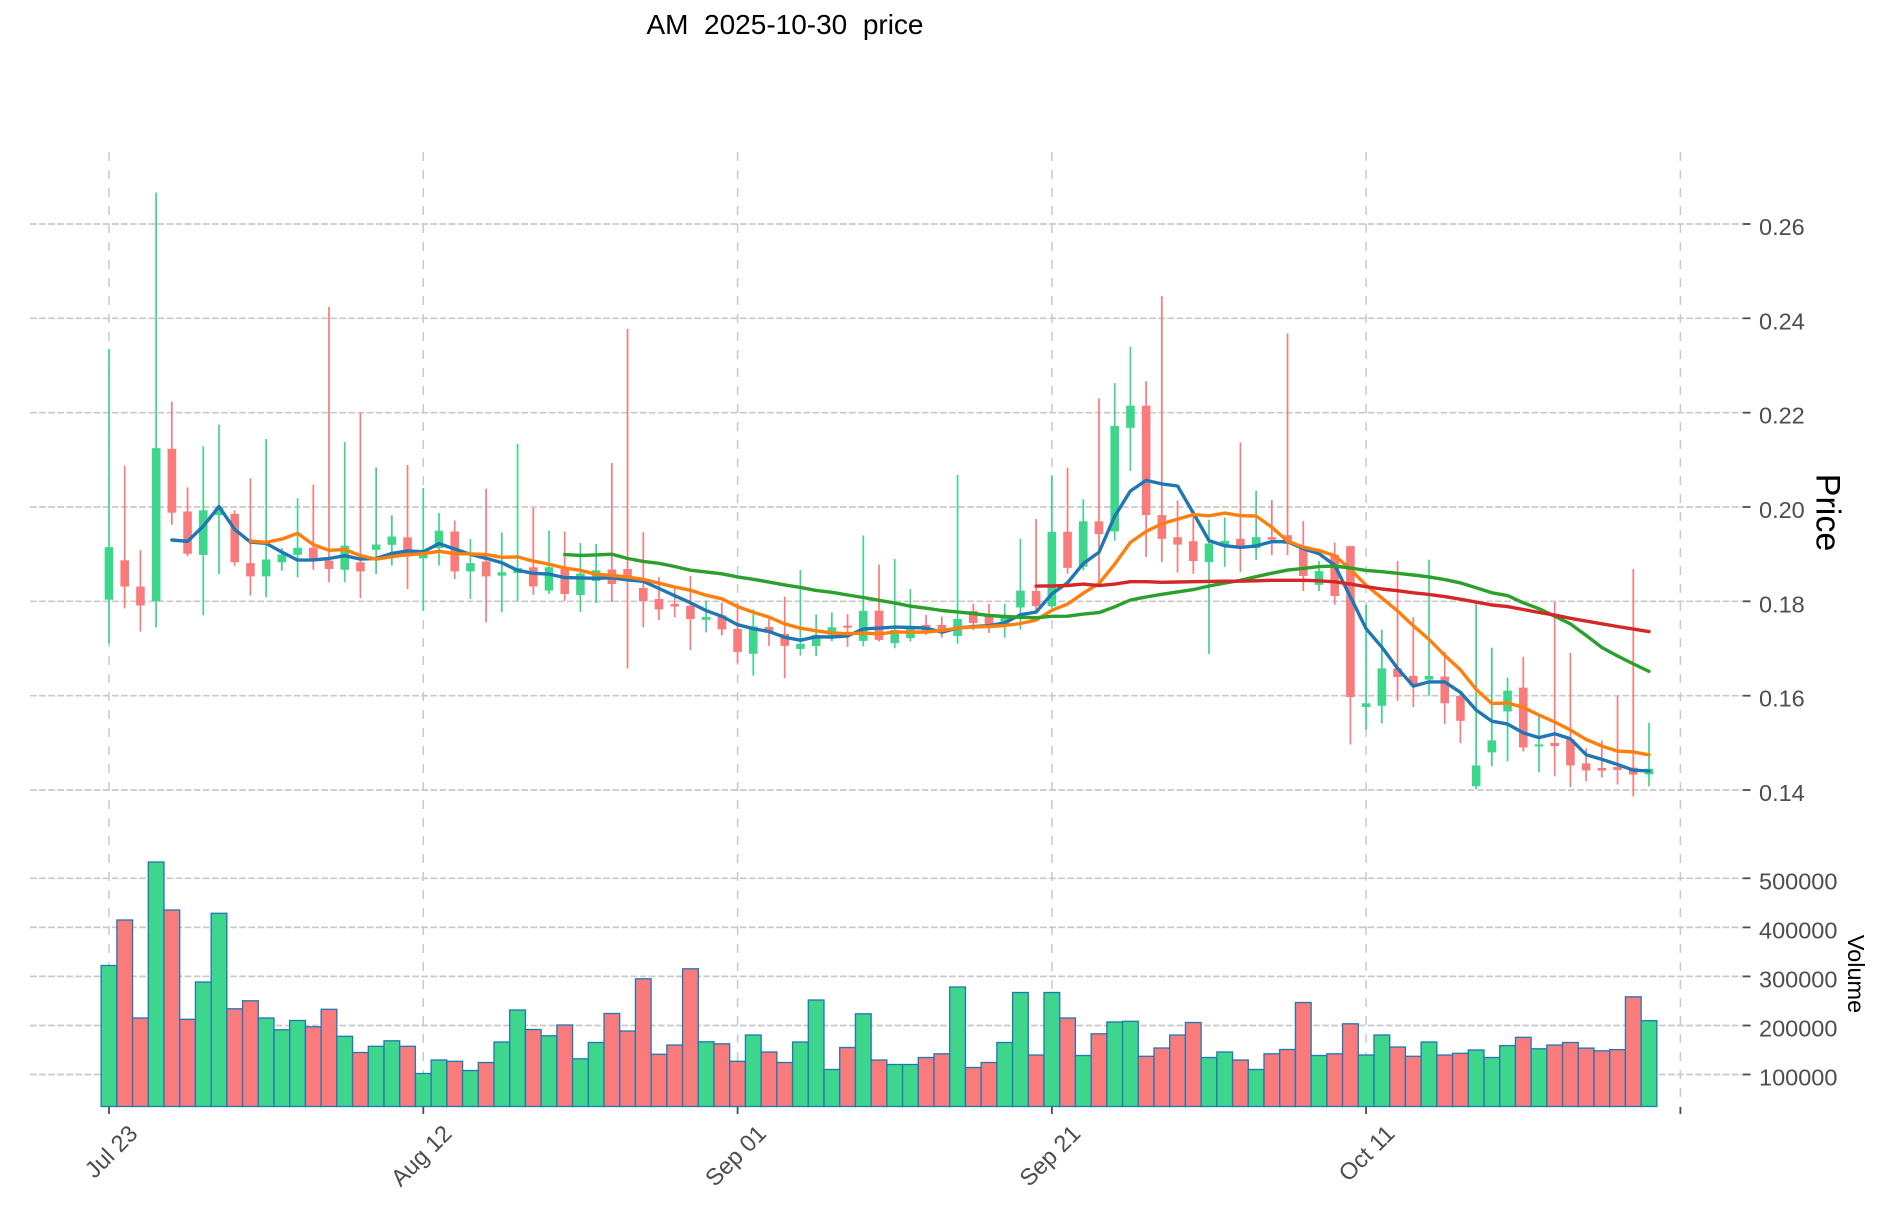  Describe the element at coordinates (1782, 793) in the screenshot. I see `svg-text: 0.14` at that location.